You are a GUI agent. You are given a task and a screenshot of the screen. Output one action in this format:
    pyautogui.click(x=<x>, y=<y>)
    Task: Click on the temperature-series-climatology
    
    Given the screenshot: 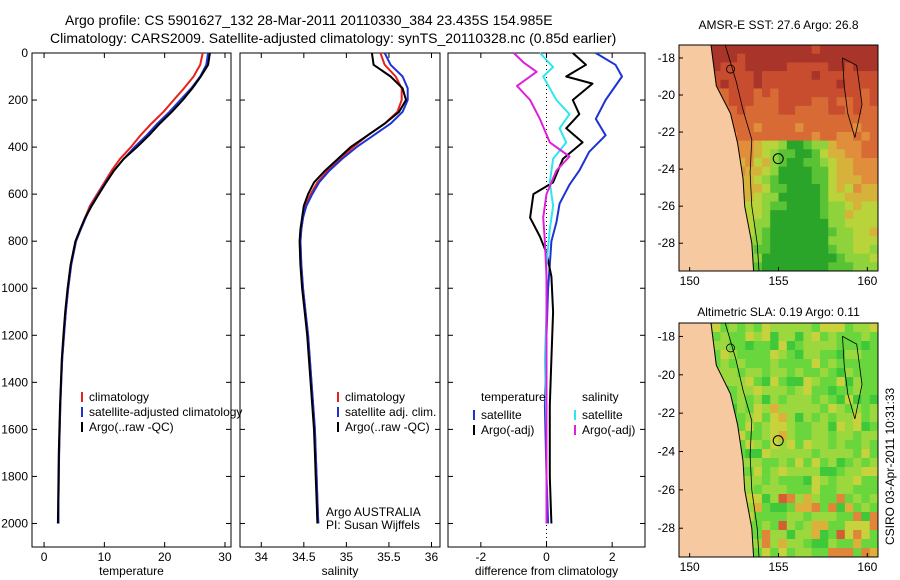 What is the action you would take?
    pyautogui.click(x=130, y=288)
    